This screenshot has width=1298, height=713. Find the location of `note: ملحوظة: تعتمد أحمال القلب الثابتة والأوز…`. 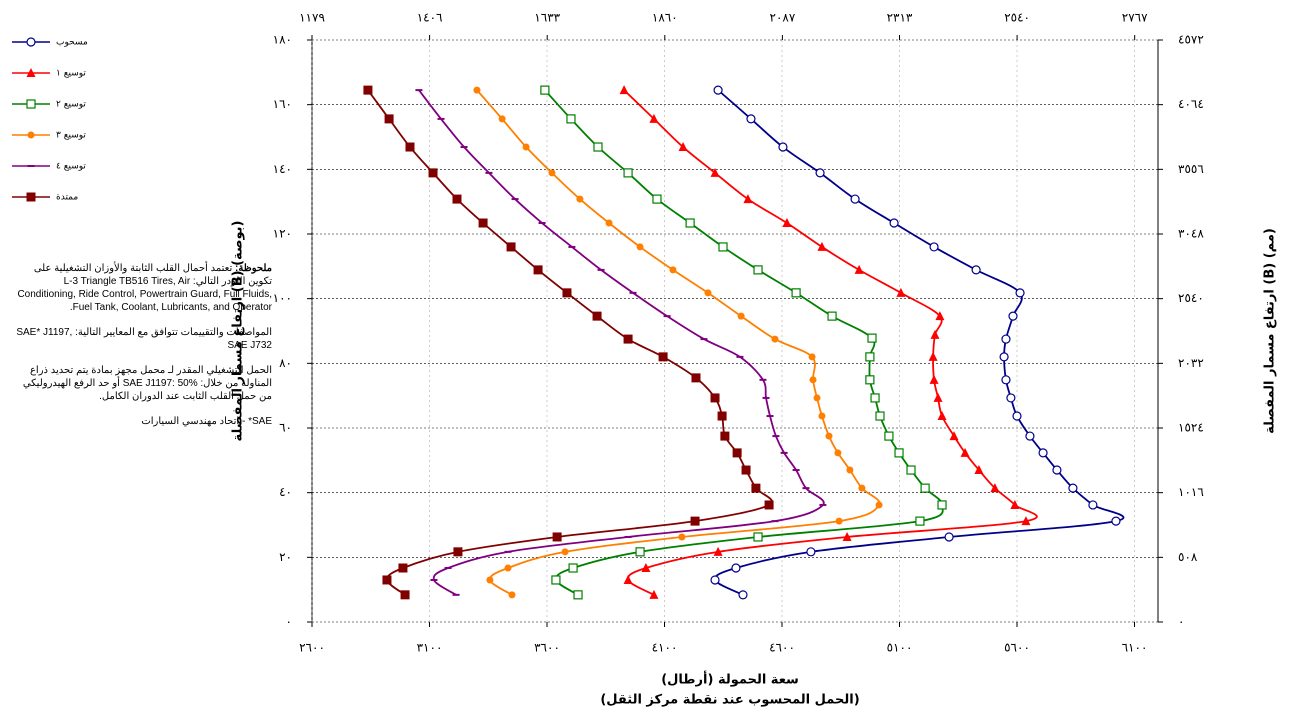

note: ملحوظة: تعتمد أحمال القلب الثابتة والأوز… is located at coordinates (140, 288).